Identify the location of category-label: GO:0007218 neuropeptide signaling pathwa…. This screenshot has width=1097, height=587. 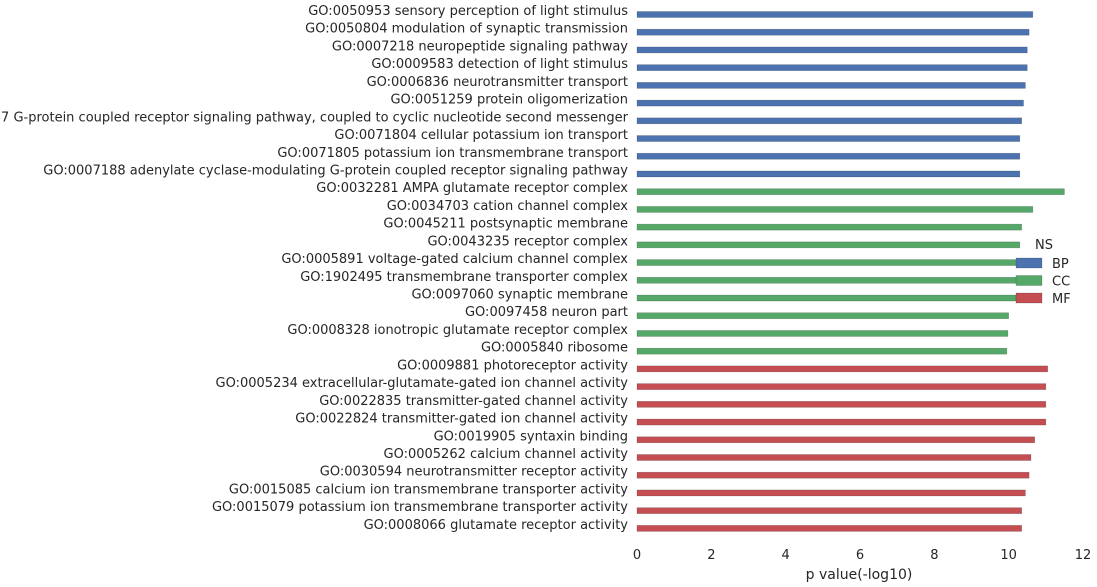
(480, 46).